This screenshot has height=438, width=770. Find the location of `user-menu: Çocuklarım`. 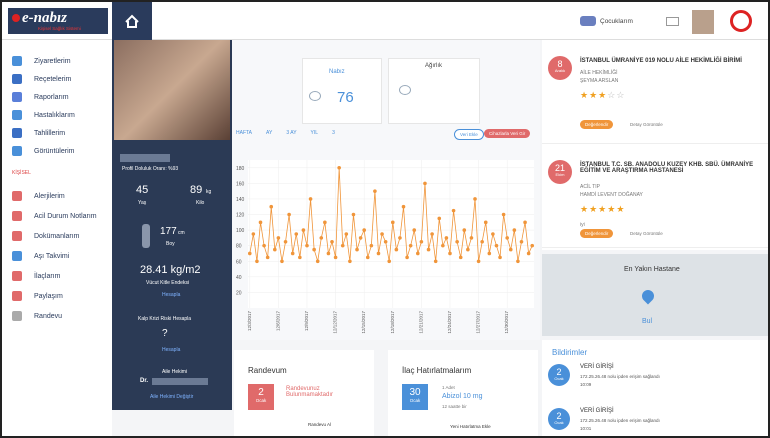

user-menu: Çocuklarım is located at coordinates (616, 21).